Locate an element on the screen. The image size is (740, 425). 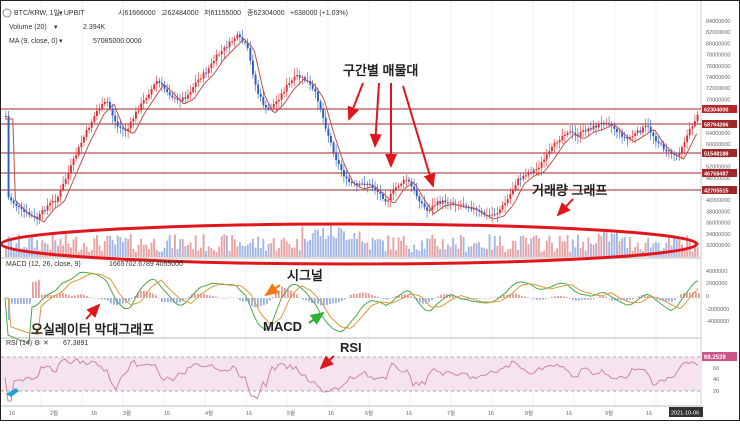
settings-icon: ⚙ is located at coordinates (37, 343).